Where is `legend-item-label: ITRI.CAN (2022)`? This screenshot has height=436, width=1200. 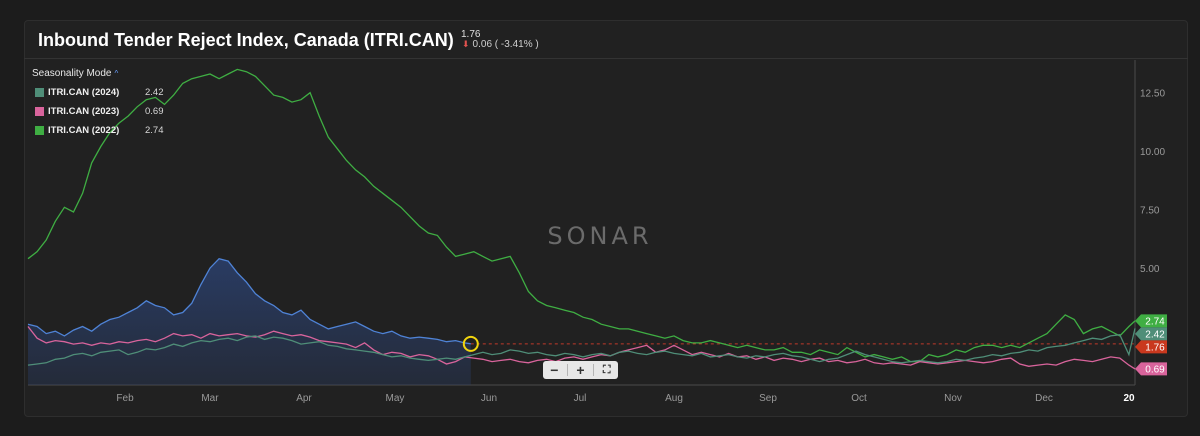 legend-item-label: ITRI.CAN (2022) is located at coordinates (84, 130).